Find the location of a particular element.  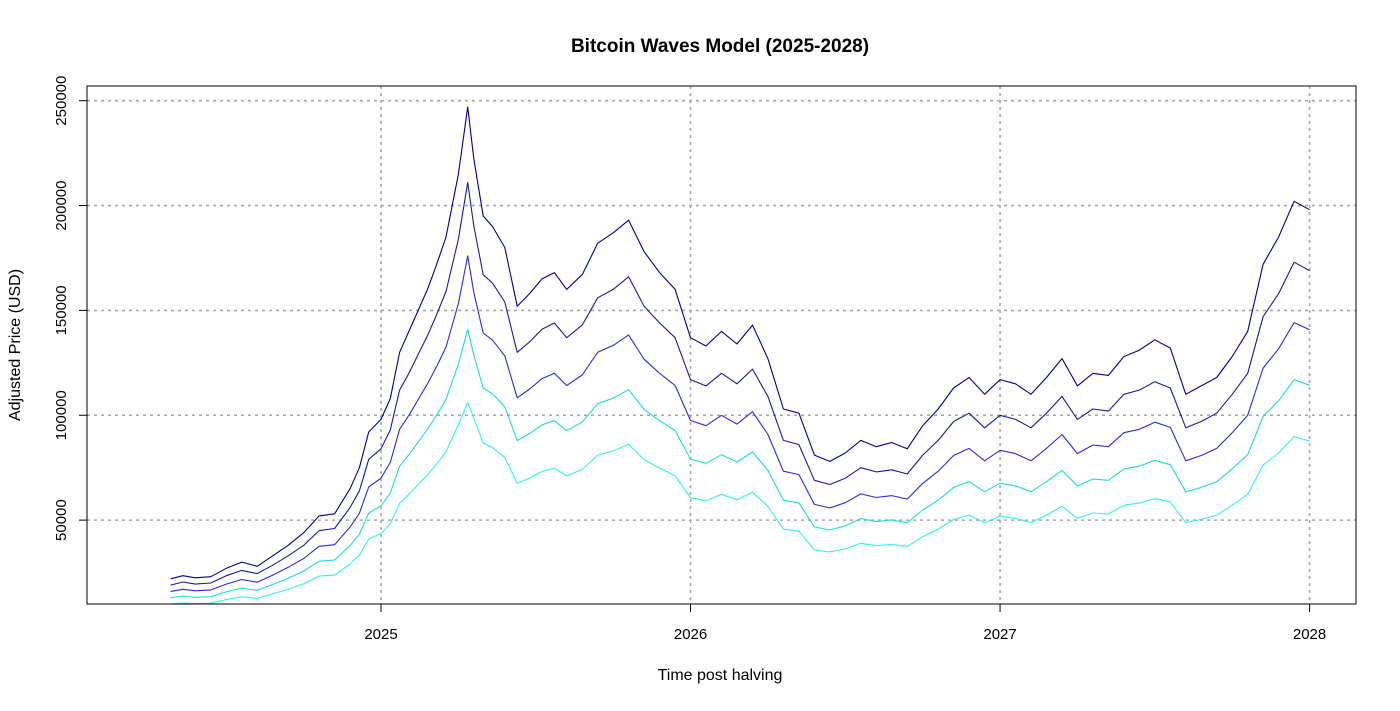

y-tick-label-250000: 250000 is located at coordinates (61, 101).